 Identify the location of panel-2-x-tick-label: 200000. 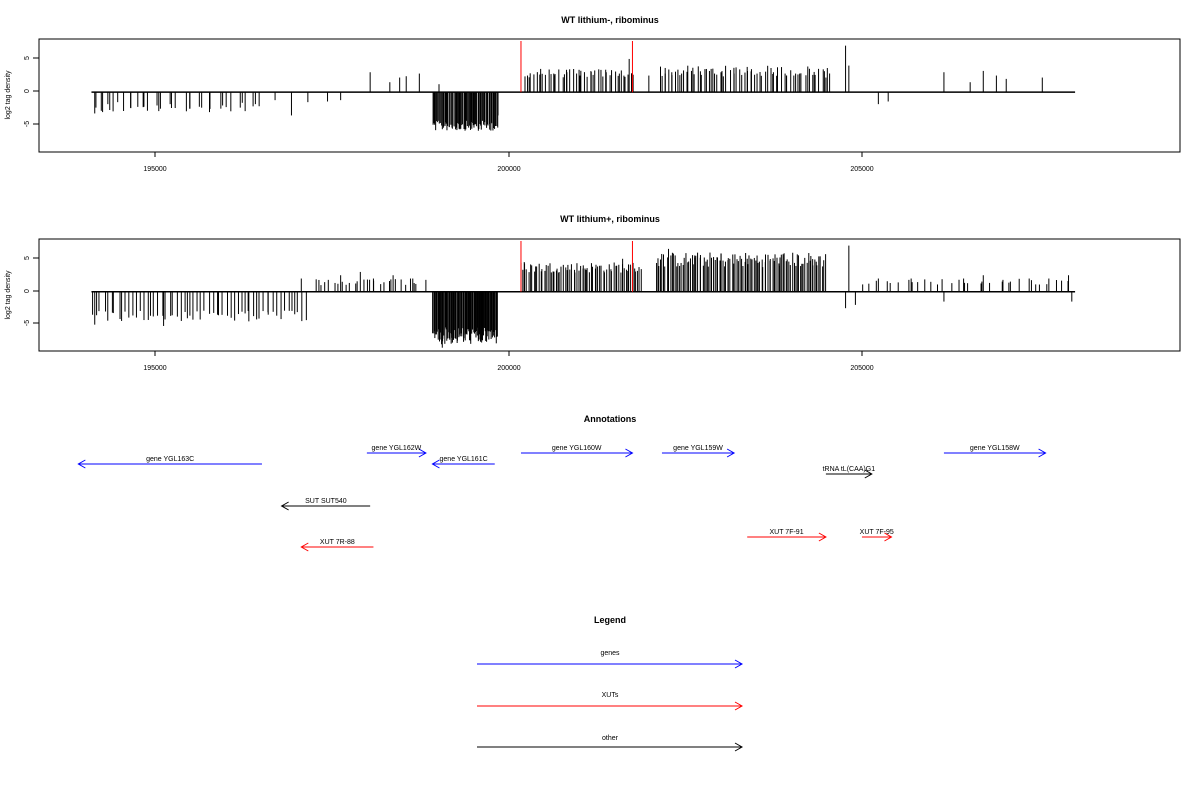
(508, 368).